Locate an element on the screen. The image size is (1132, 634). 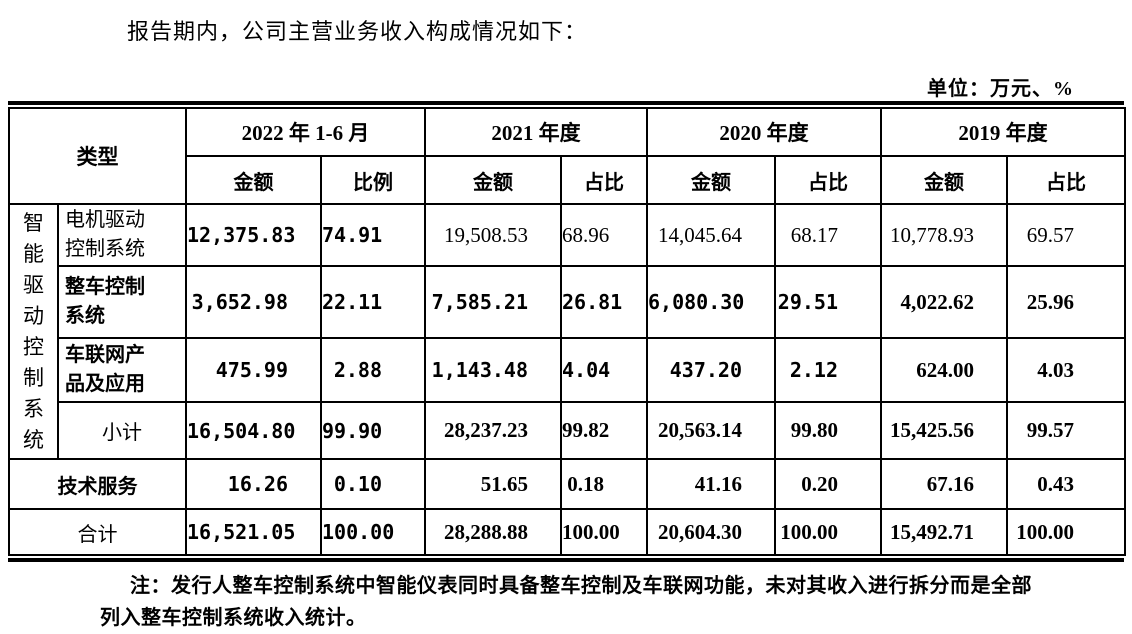
ratio-cell: 29.51 is located at coordinates (828, 302).